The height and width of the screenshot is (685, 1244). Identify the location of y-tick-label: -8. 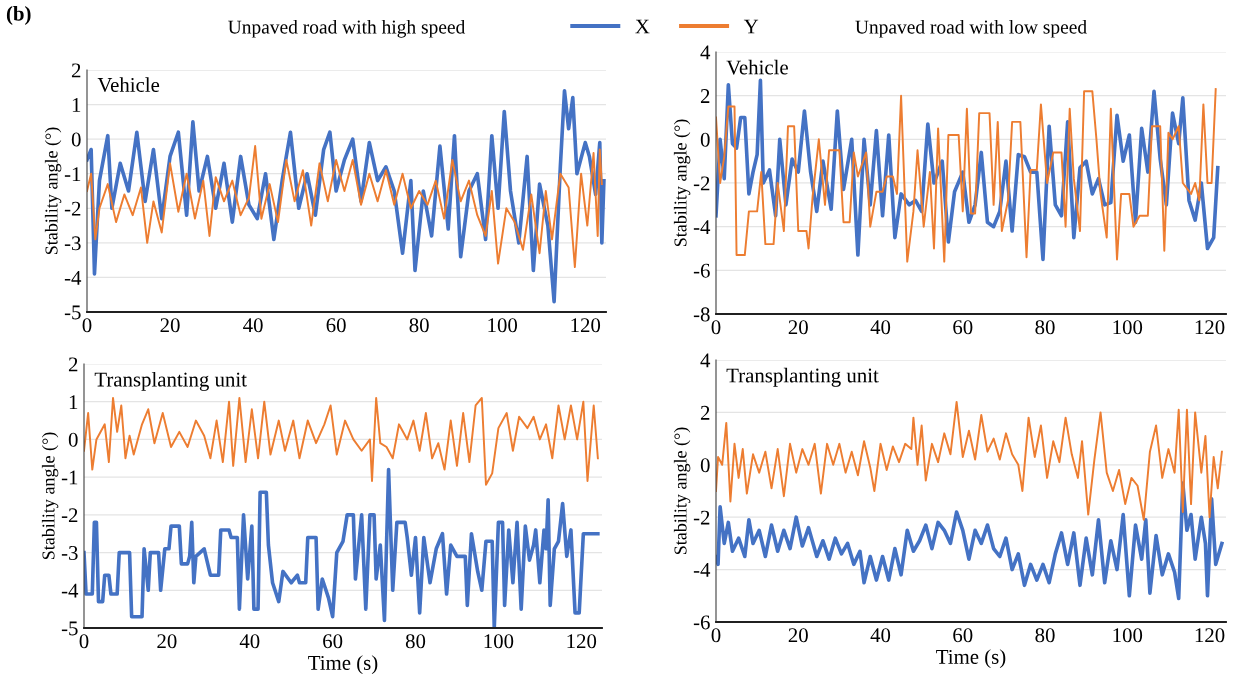
(701, 314).